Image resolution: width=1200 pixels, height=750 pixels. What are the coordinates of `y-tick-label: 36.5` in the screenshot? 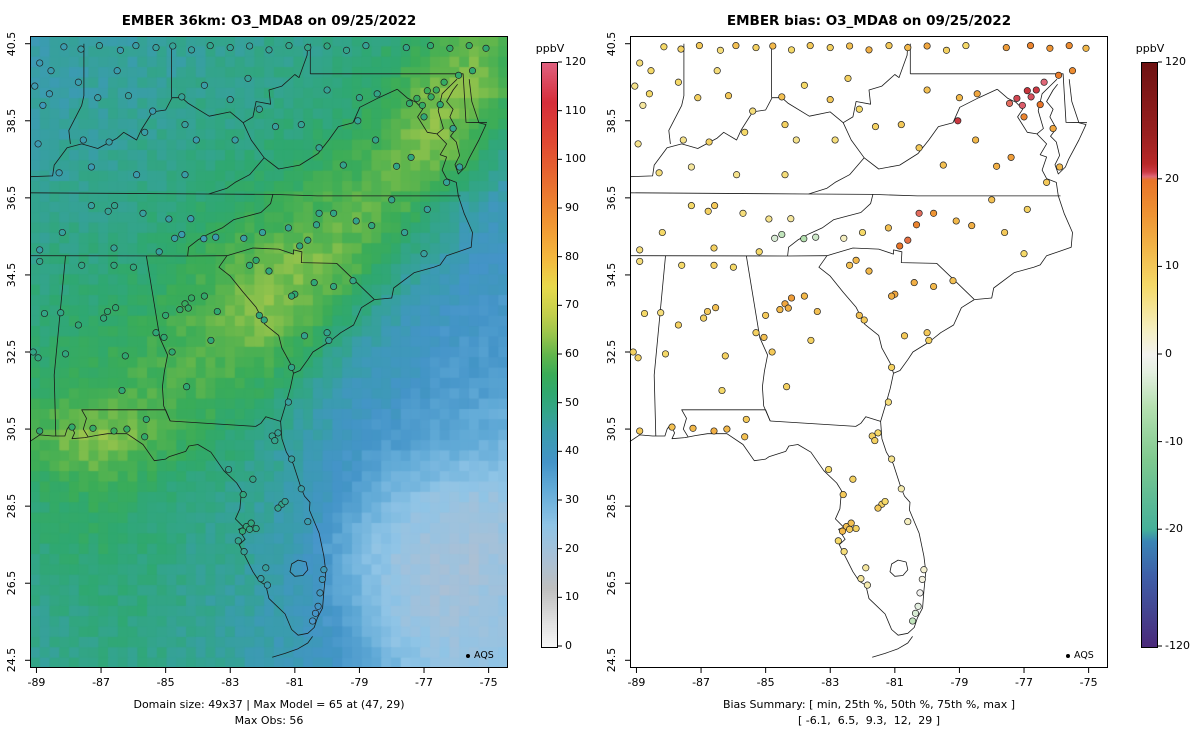 It's located at (611, 198).